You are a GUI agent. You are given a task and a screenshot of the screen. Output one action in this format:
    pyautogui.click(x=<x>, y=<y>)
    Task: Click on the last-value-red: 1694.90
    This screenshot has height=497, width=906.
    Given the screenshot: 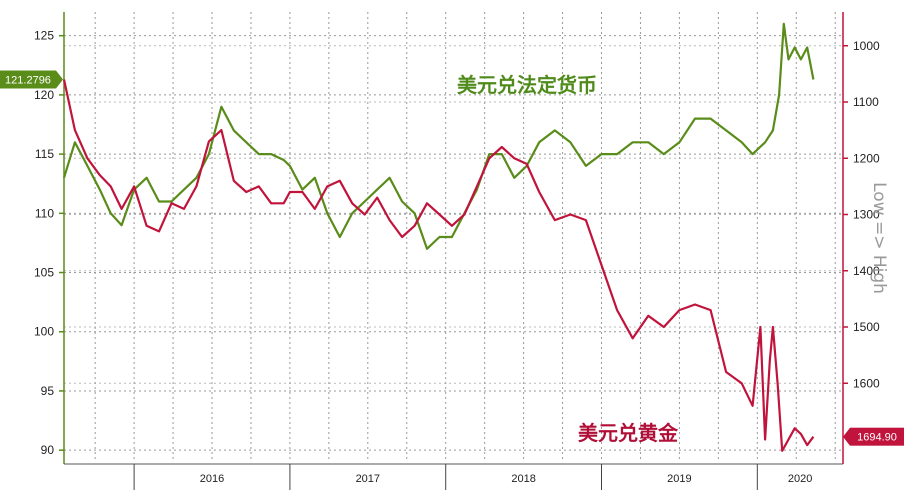 What is the action you would take?
    pyautogui.click(x=877, y=438)
    